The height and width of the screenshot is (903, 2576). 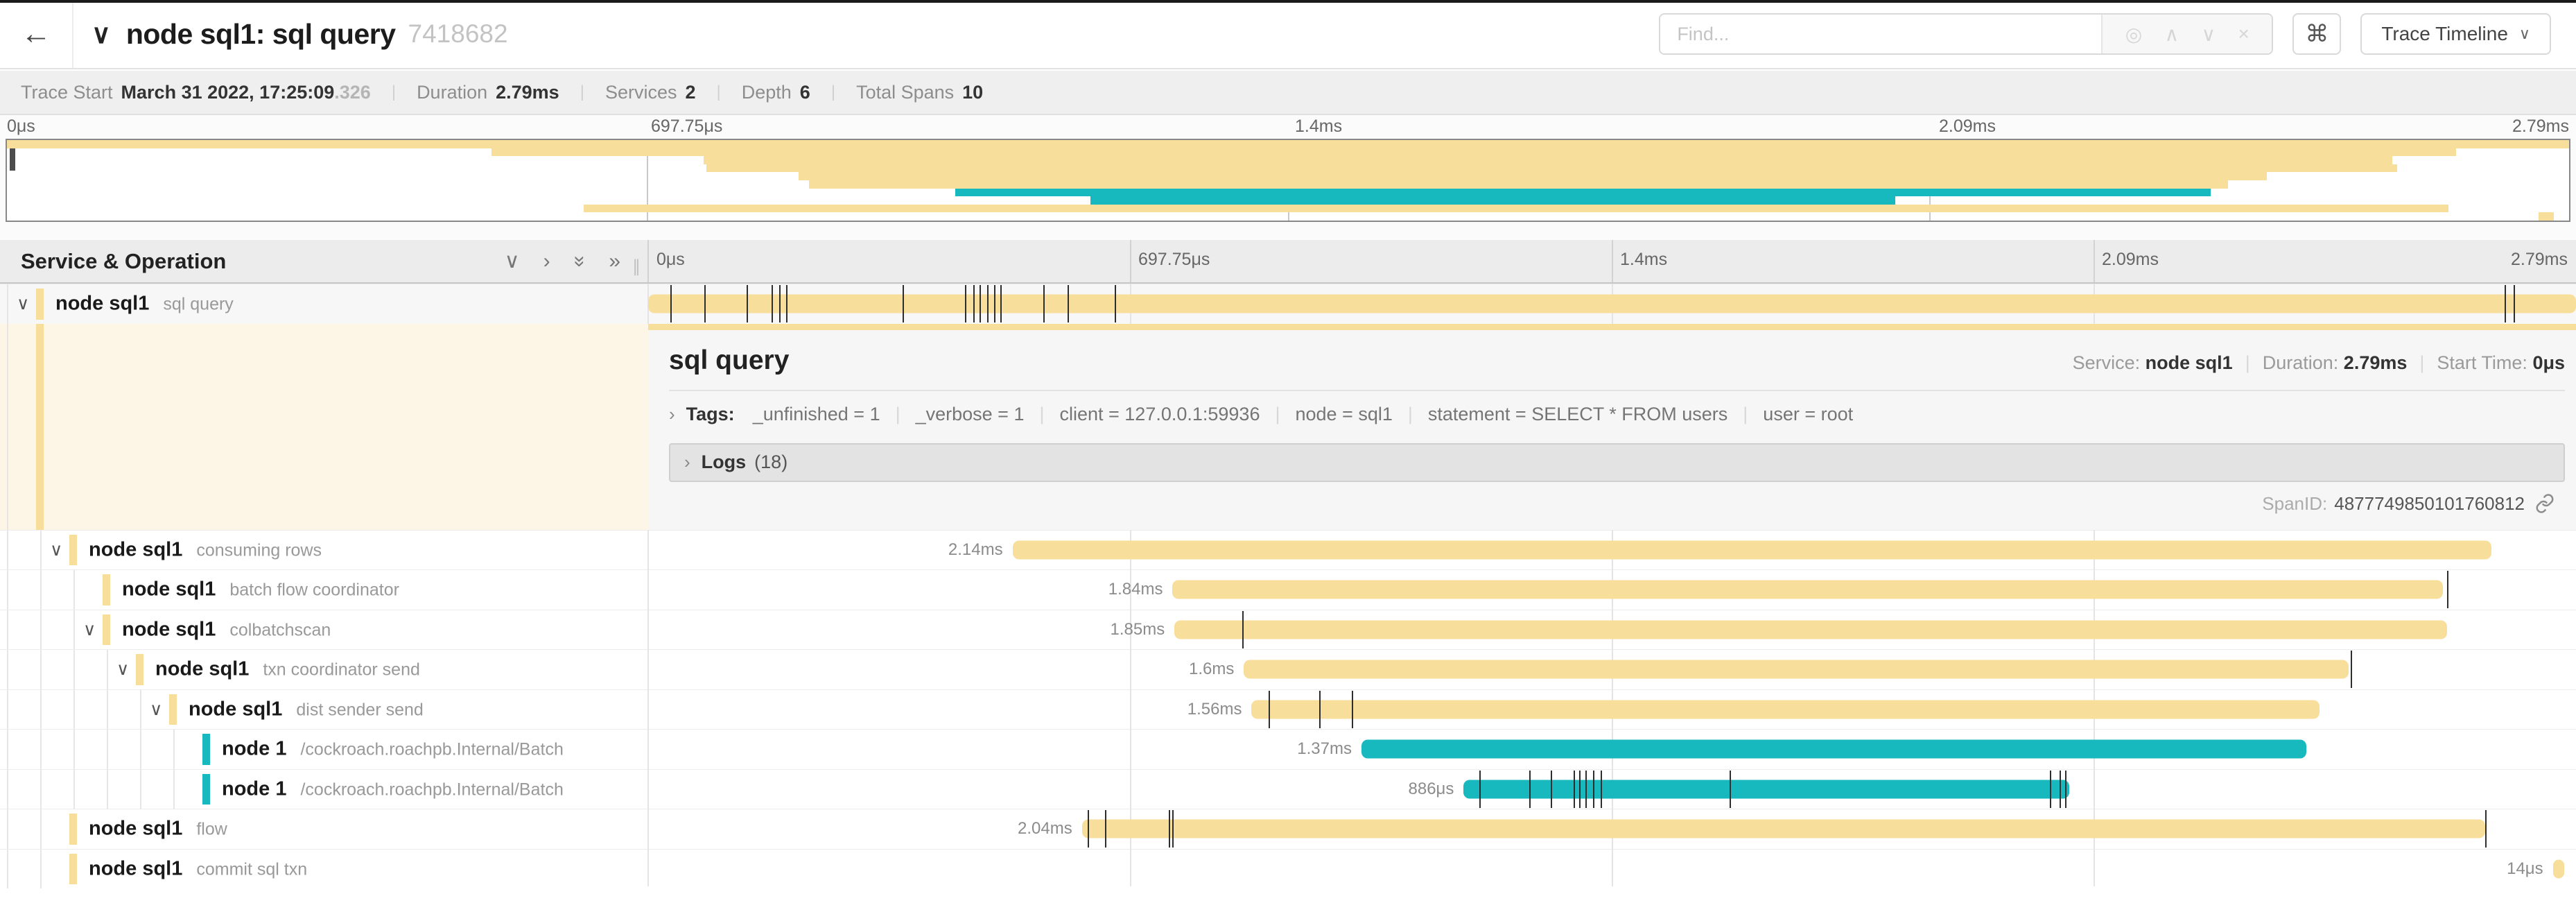 I want to click on span-bar-cell: 1.6ms, so click(x=1612, y=669).